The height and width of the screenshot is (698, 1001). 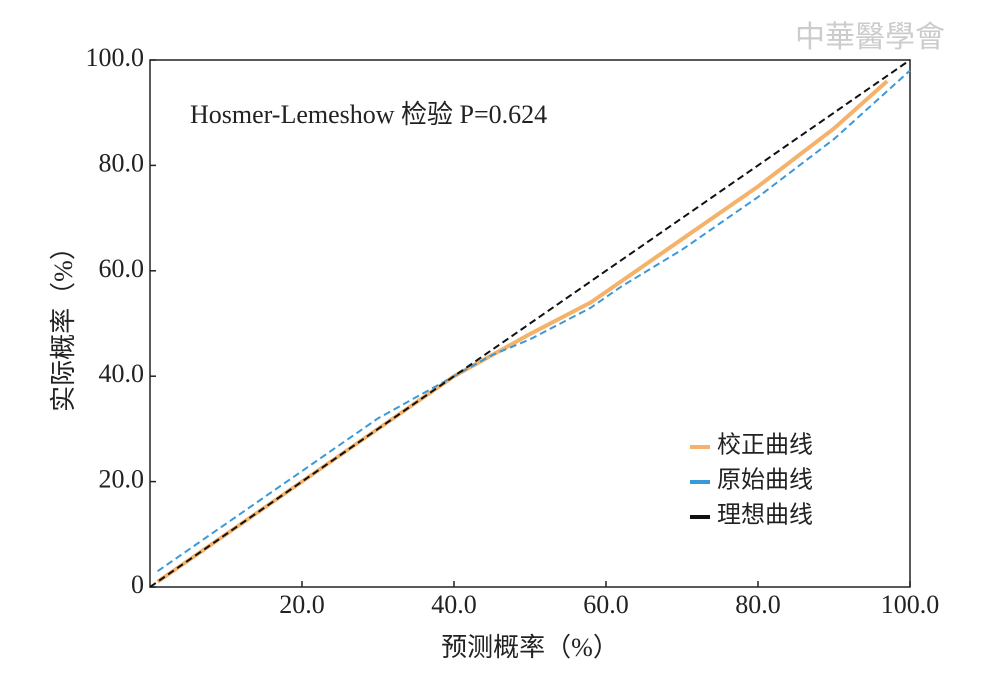 I want to click on watermark: 中華醫學會, so click(x=870, y=37).